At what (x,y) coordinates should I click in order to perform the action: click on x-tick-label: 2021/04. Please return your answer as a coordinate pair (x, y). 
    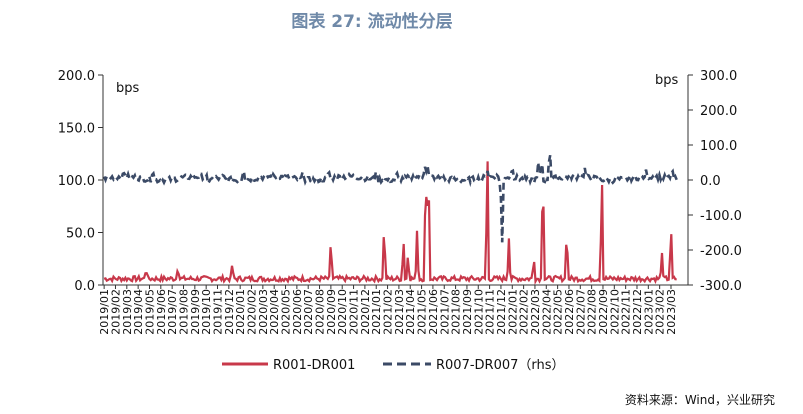
    Looking at the image, I should click on (410, 312).